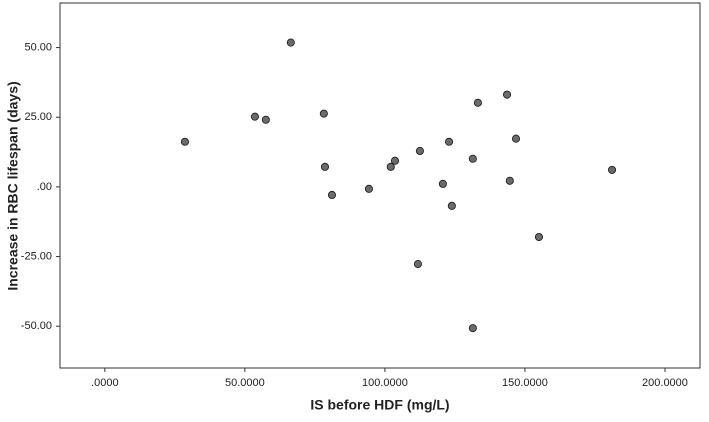 Image resolution: width=709 pixels, height=422 pixels. I want to click on x-tick-label: 200.0000, so click(665, 383).